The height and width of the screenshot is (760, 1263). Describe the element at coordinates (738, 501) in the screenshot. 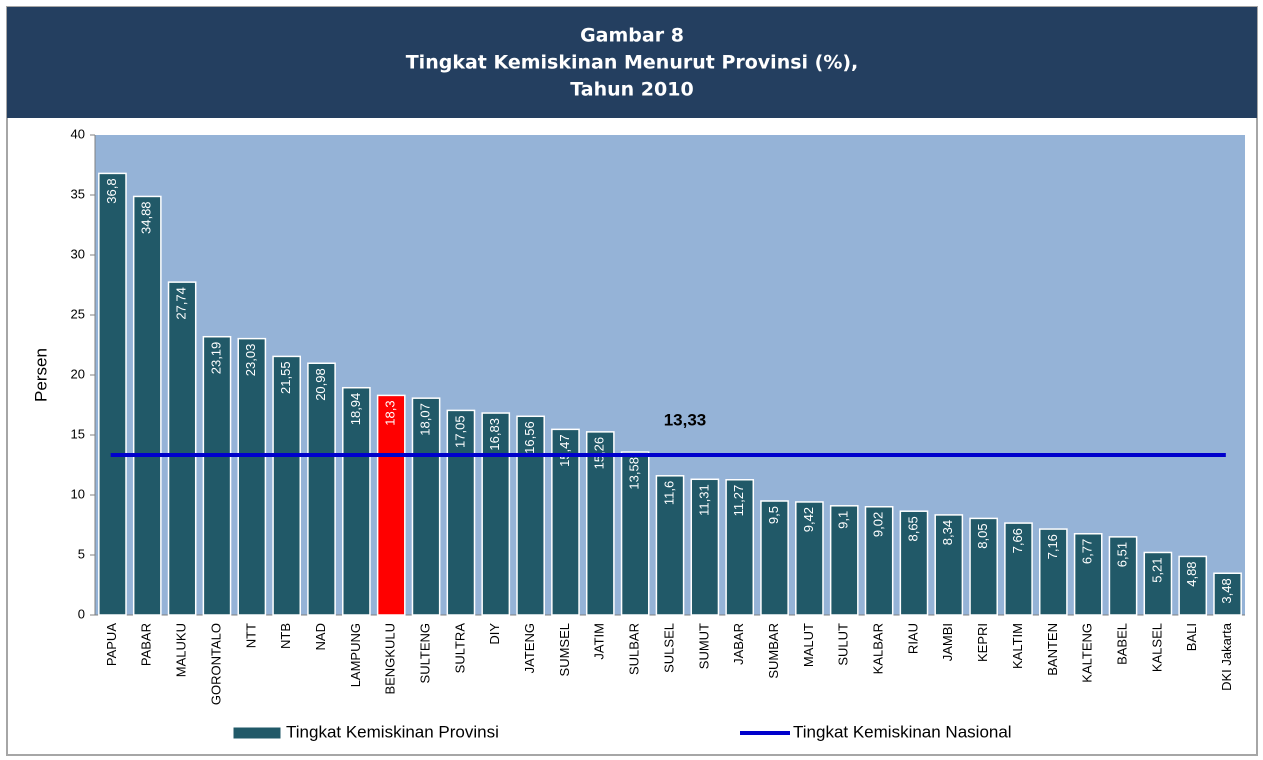

I see `data-label: 11,27` at that location.